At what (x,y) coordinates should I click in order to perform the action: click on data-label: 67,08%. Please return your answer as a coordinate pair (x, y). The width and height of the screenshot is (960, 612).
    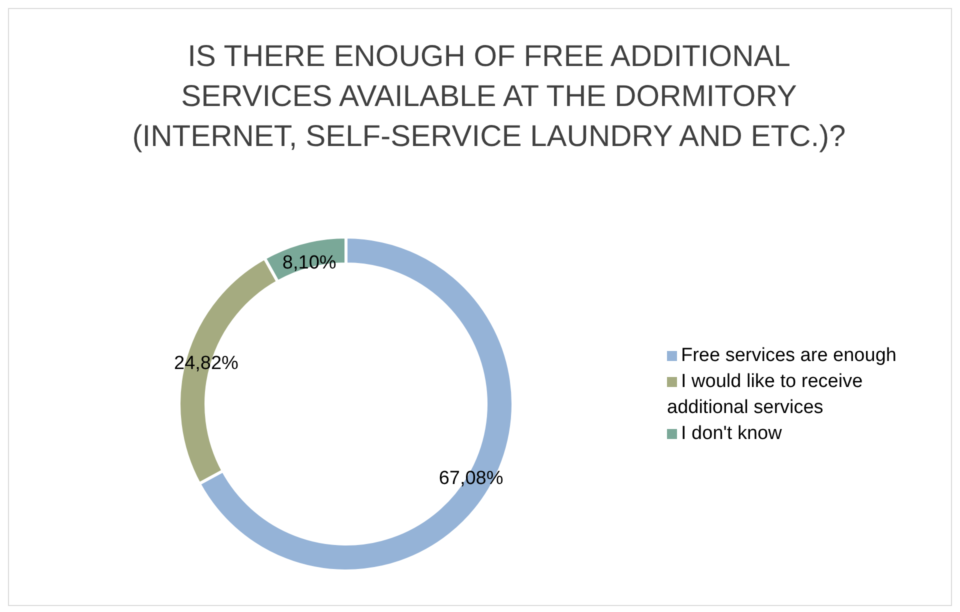
    Looking at the image, I should click on (471, 478).